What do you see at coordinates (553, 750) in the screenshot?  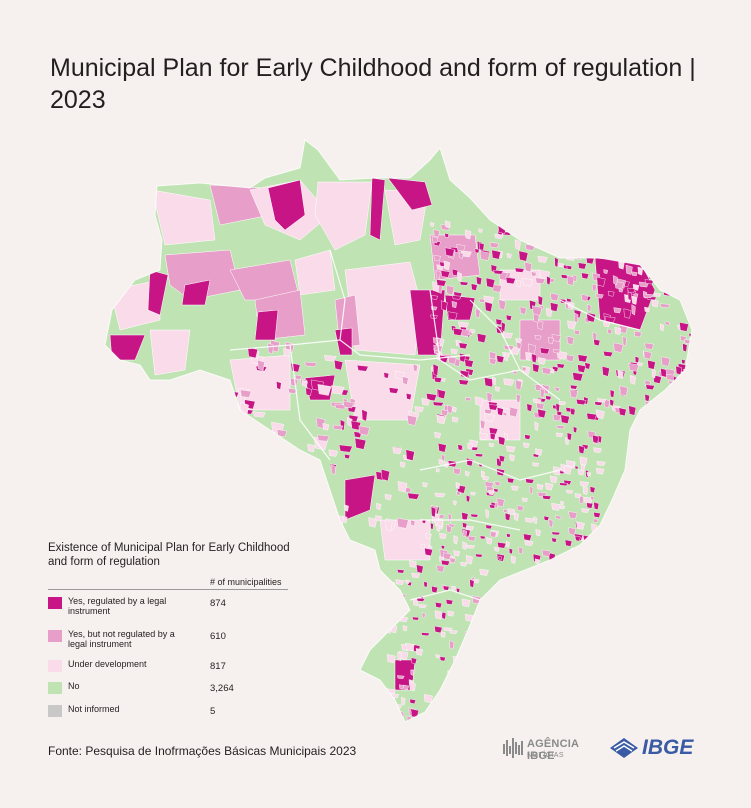 I see `agencia-ibge-logo: AGÊNCIA IBGE NOTÍCIAS` at bounding box center [553, 750].